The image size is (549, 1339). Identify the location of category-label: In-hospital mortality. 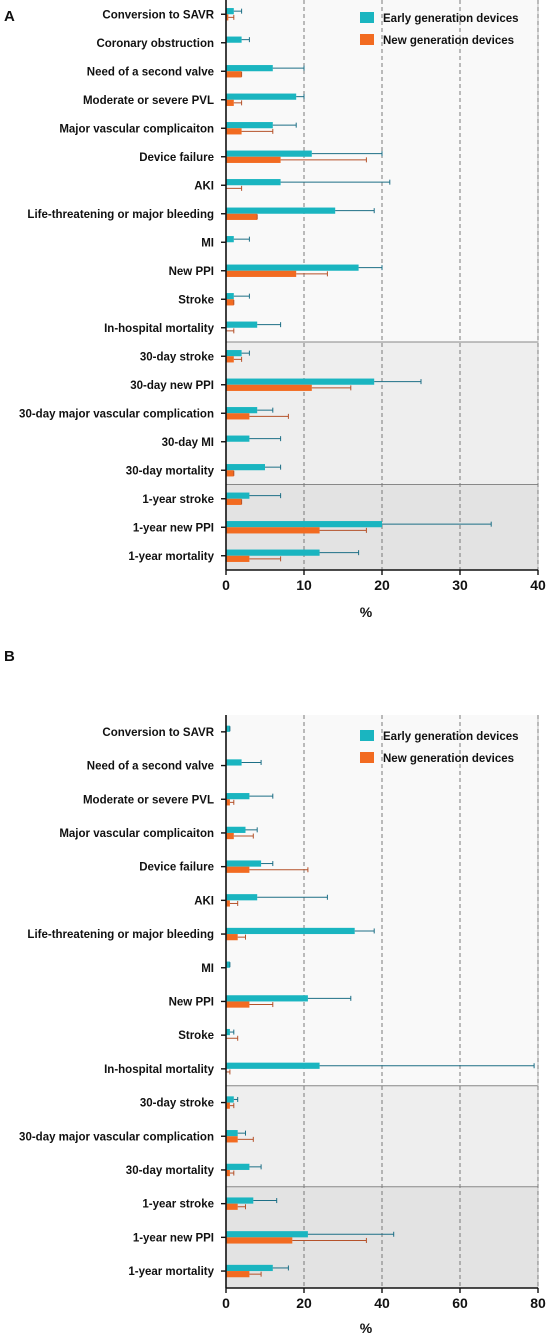
(159, 1070).